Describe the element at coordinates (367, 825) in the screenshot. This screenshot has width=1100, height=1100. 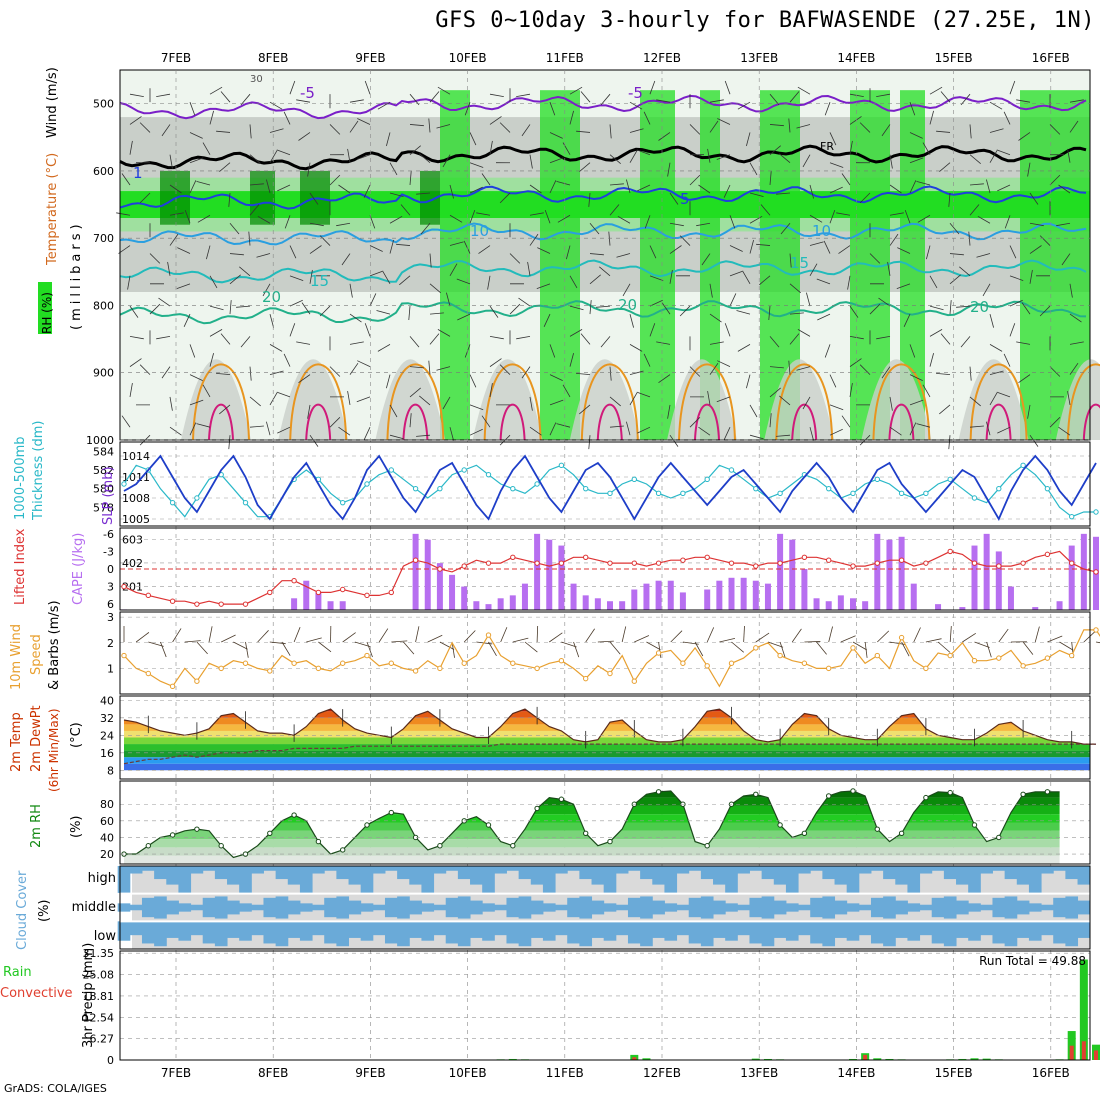
I see `rh-line-point` at that location.